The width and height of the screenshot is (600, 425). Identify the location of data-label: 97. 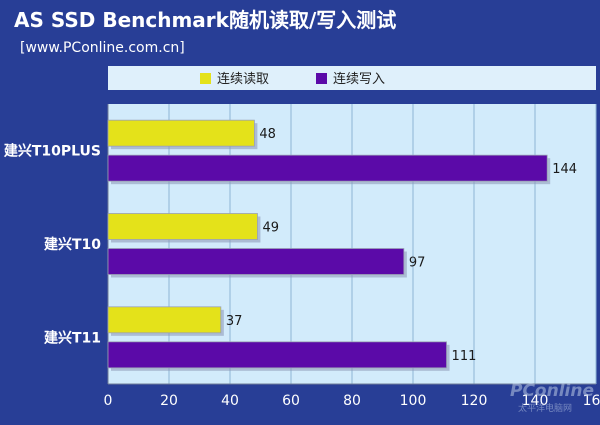
(417, 263).